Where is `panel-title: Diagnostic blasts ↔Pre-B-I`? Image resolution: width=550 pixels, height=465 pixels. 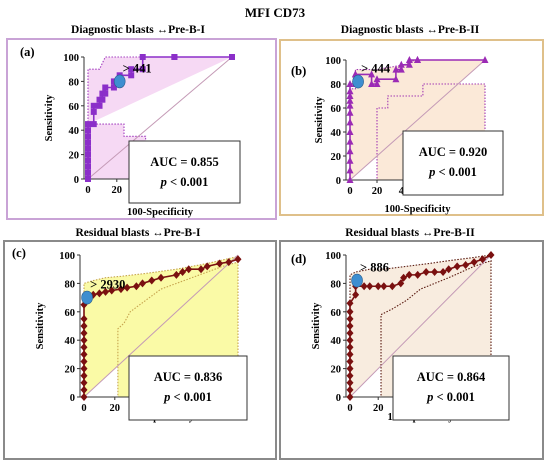 panel-title: Diagnostic blasts ↔Pre-B-I is located at coordinates (138, 30).